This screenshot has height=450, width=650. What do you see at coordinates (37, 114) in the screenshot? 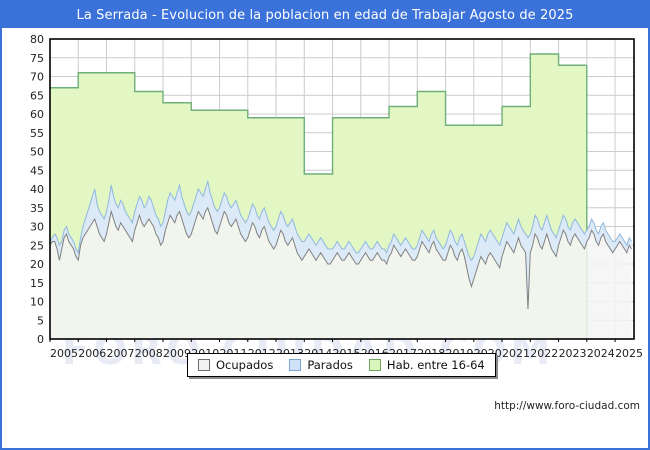
I see `y-tick-label: 60` at bounding box center [37, 114].